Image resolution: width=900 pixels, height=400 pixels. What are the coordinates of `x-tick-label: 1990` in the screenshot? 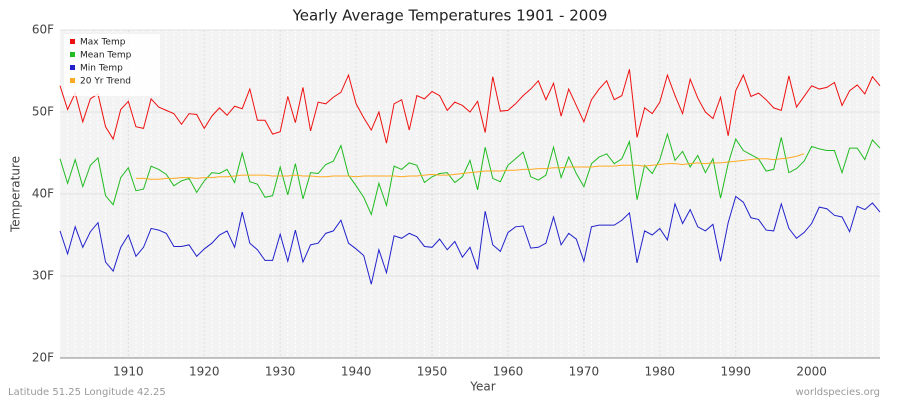 It's located at (735, 372).